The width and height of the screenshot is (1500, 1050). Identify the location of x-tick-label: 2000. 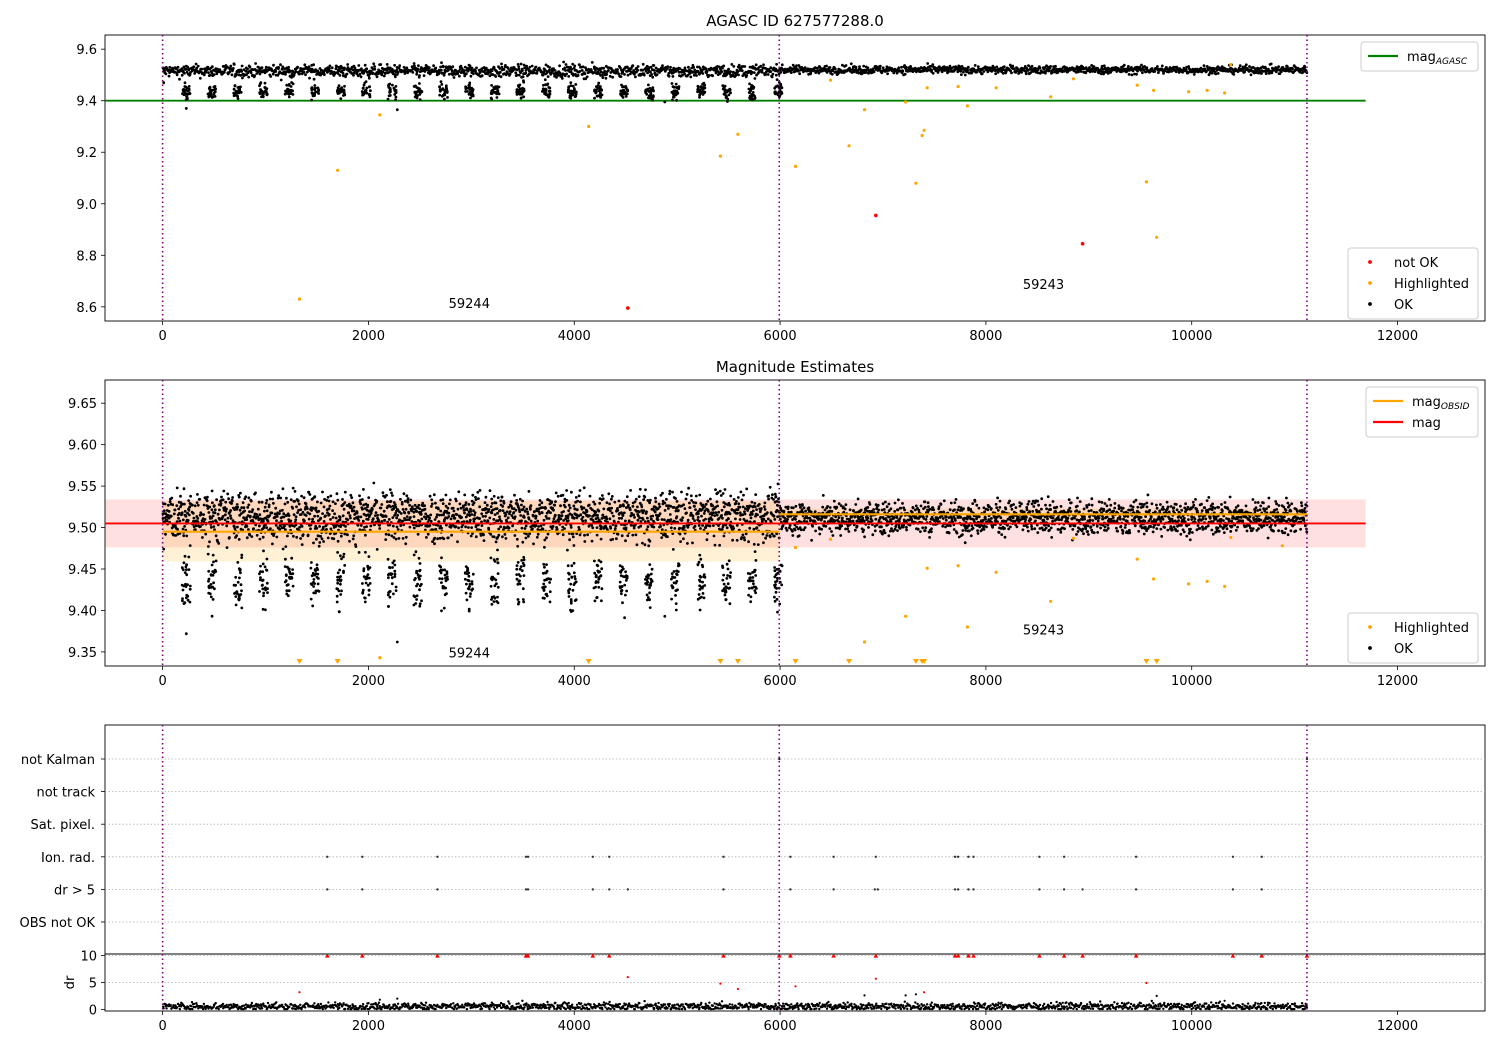
(368, 336).